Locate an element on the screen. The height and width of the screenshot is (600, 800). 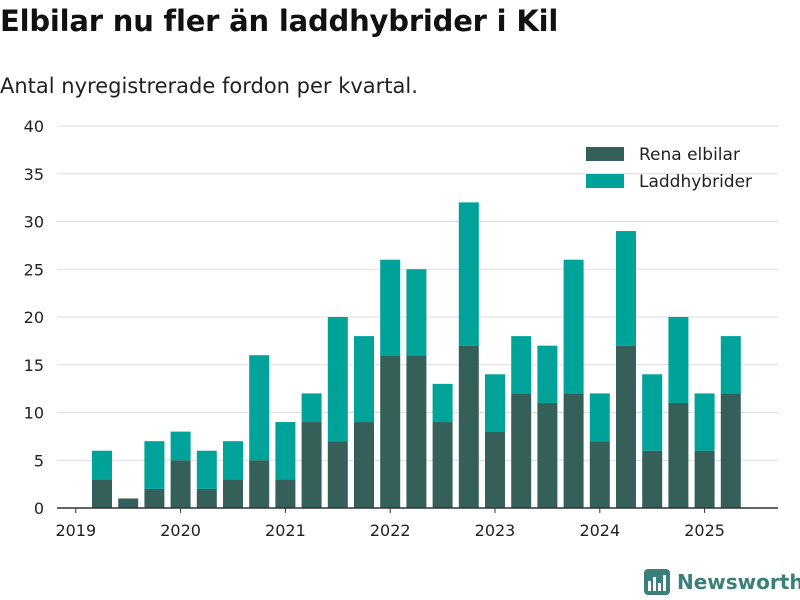
x-tick-label: 2021 is located at coordinates (285, 530).